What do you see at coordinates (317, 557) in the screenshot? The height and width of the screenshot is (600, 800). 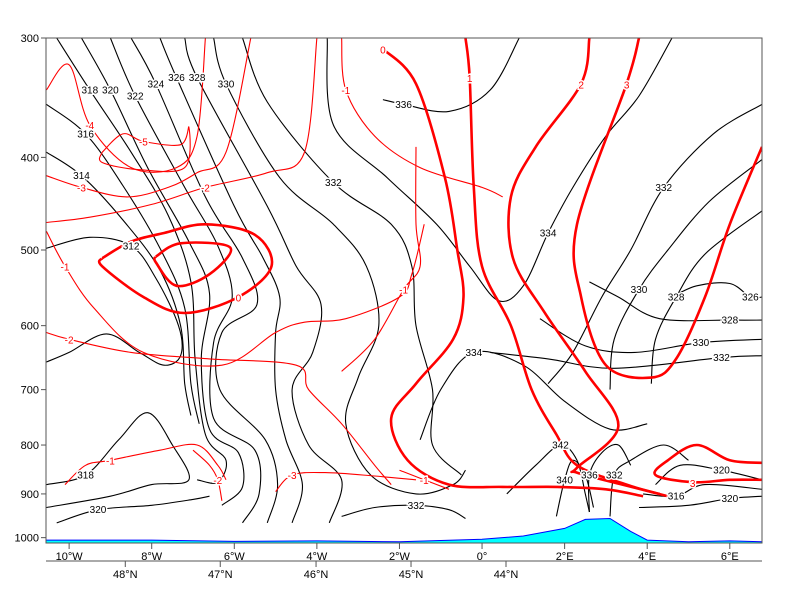 I see `lon-tick-label: 4°W` at bounding box center [317, 557].